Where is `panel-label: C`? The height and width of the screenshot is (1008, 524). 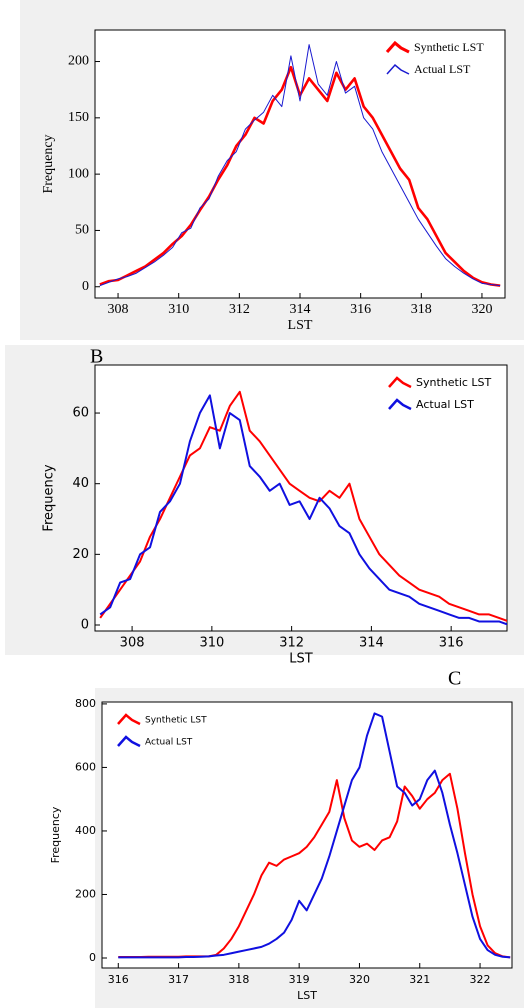 panel-label: C is located at coordinates (454, 679).